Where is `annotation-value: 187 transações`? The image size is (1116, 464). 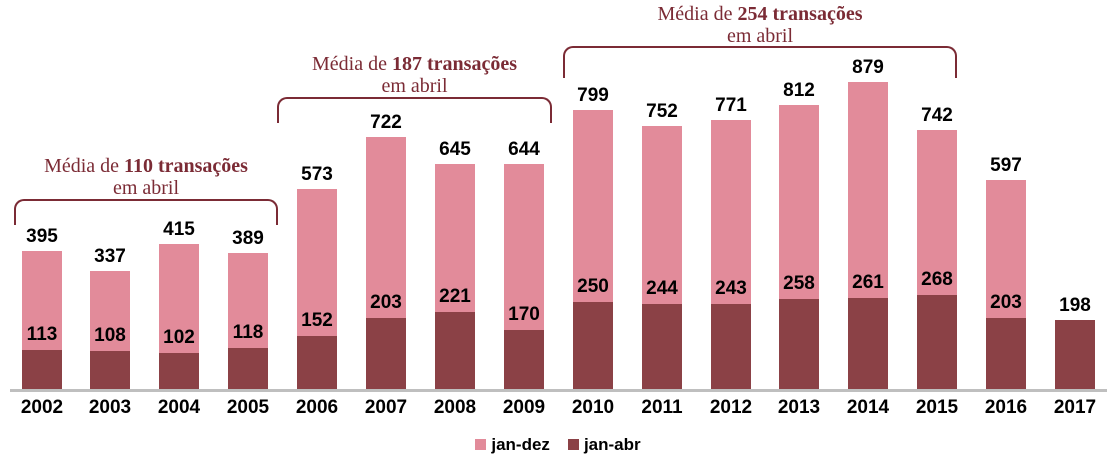
annotation-value: 187 transações is located at coordinates (454, 64).